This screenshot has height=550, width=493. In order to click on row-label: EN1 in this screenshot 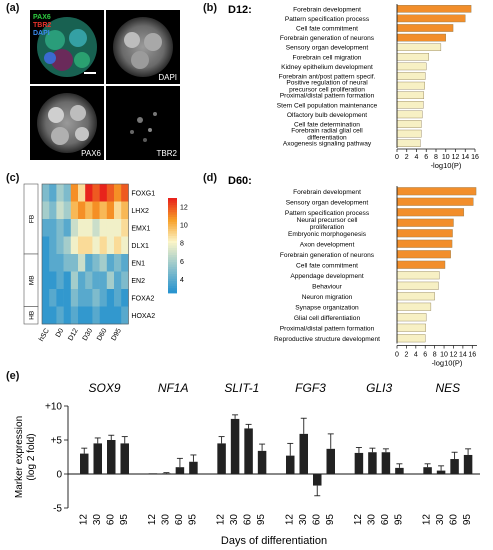, I will do `click(138, 263)`.